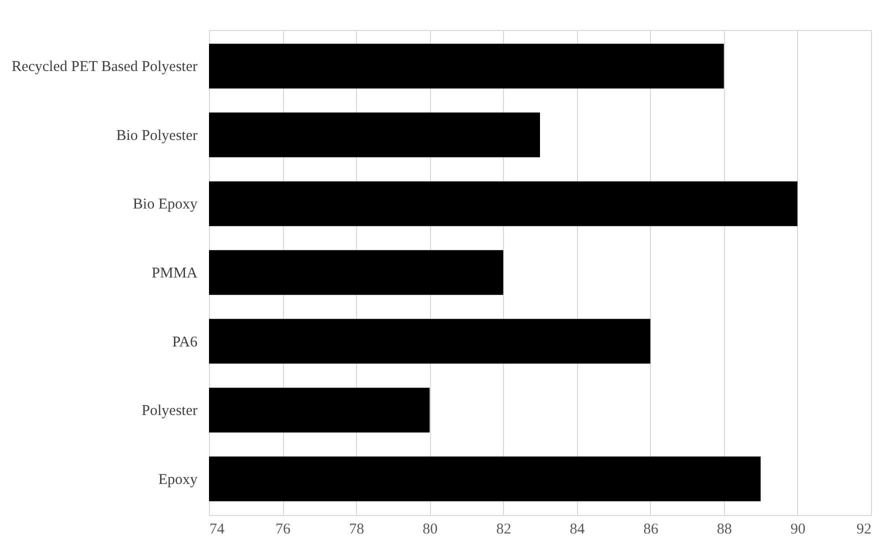 This screenshot has width=896, height=546. What do you see at coordinates (430, 530) in the screenshot?
I see `x-tick-label: 80` at bounding box center [430, 530].